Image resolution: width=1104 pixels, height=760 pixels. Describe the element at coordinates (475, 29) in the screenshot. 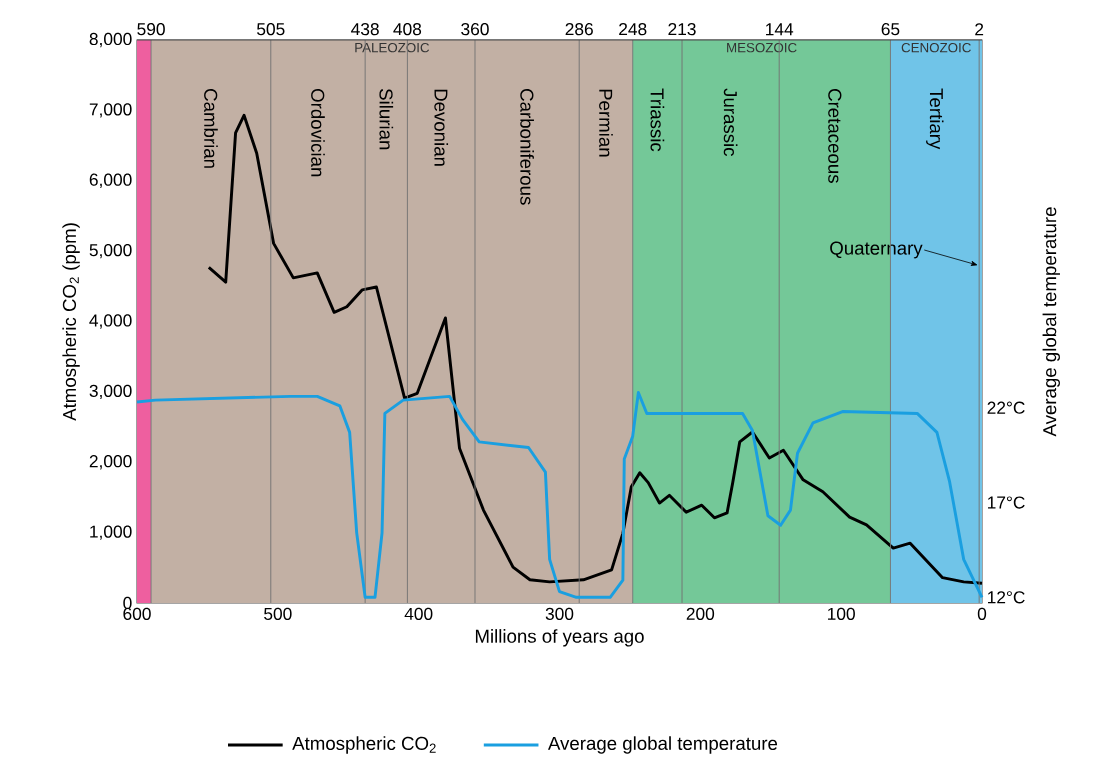

I see `x2-tick-label: 360` at that location.